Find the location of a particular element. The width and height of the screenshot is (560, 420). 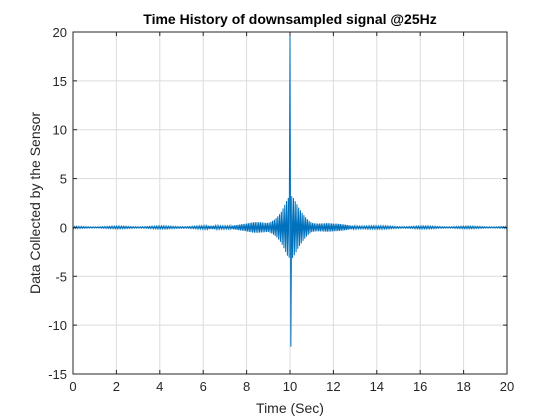

y-axis-title: Data Collected by the Sensor is located at coordinates (35, 203).